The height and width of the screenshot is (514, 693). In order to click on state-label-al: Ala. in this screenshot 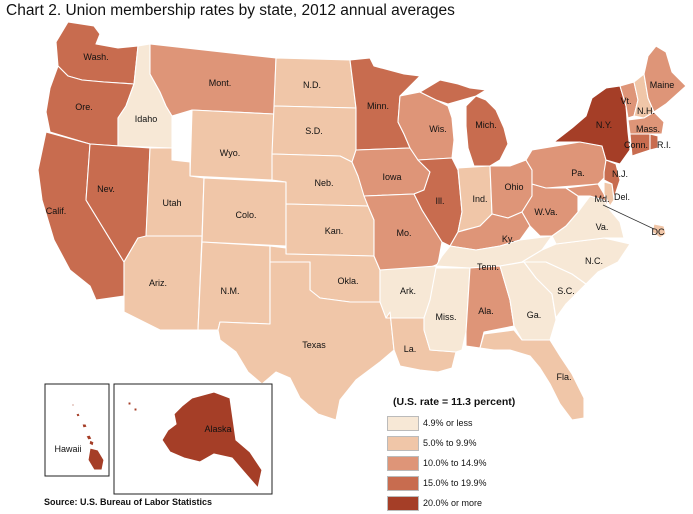, I will do `click(486, 311)`.